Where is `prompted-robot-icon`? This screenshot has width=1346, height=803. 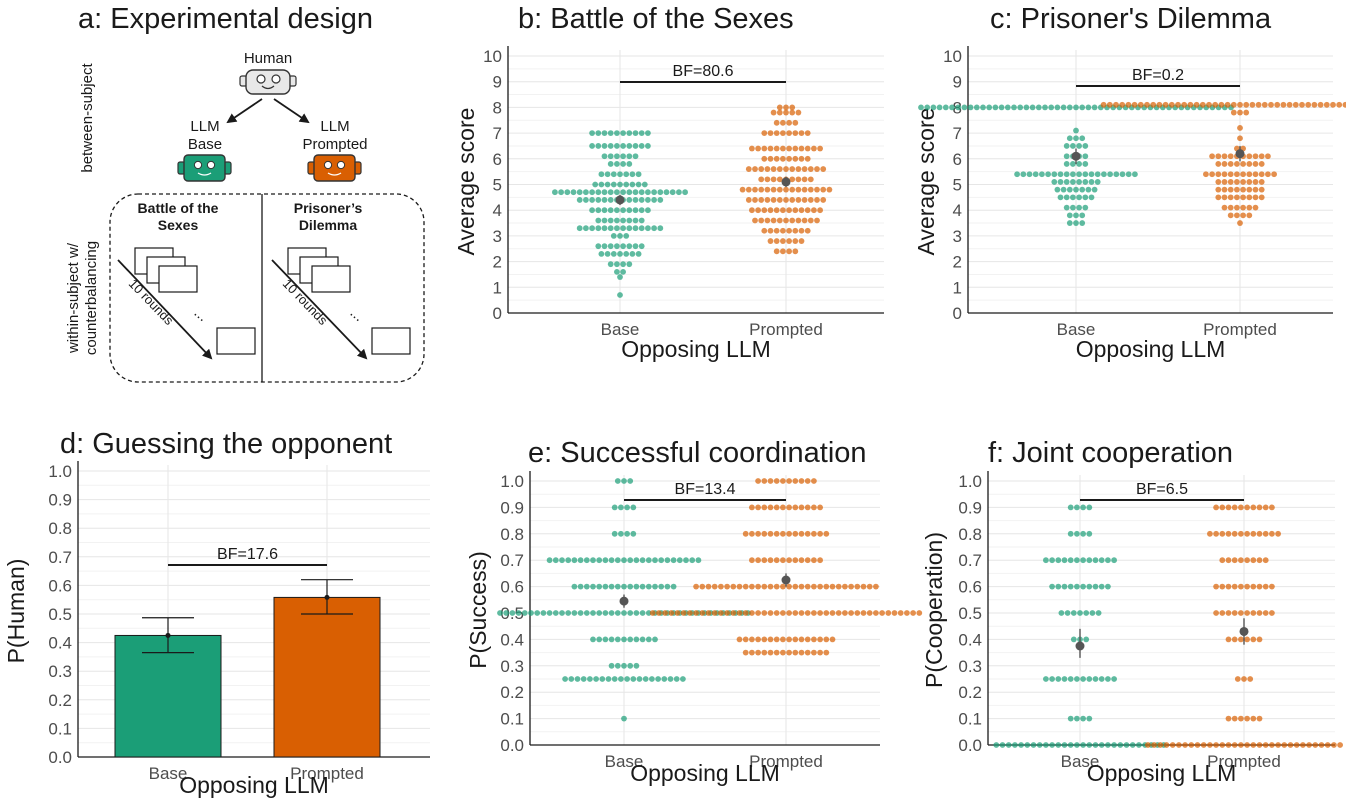
prompted-robot-icon is located at coordinates (334, 168).